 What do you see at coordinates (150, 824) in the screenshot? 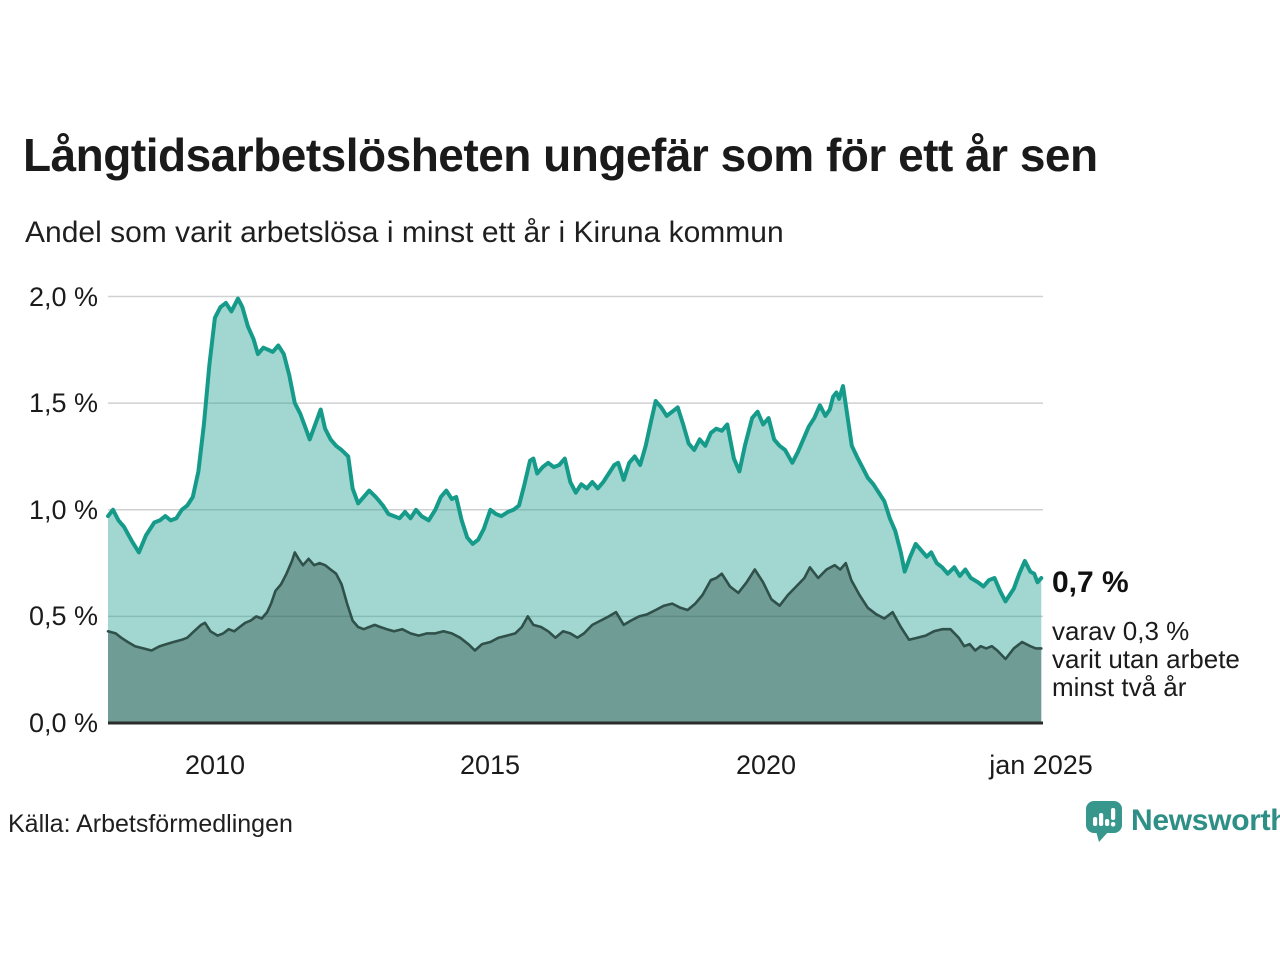
I see `source-label: Källa: Arbetsförmedlingen` at bounding box center [150, 824].